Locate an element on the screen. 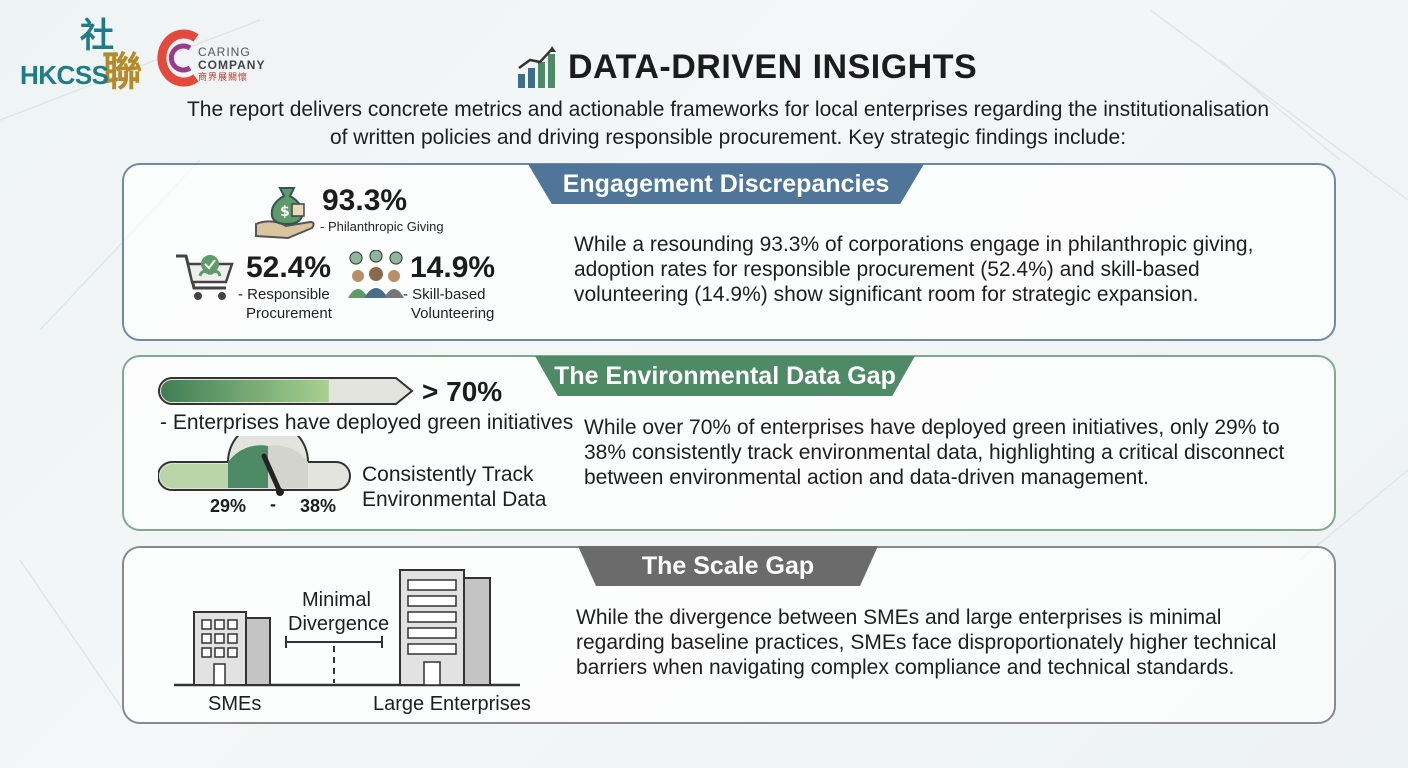  environment-heading: The Environmental Data Gap is located at coordinates (725, 376).